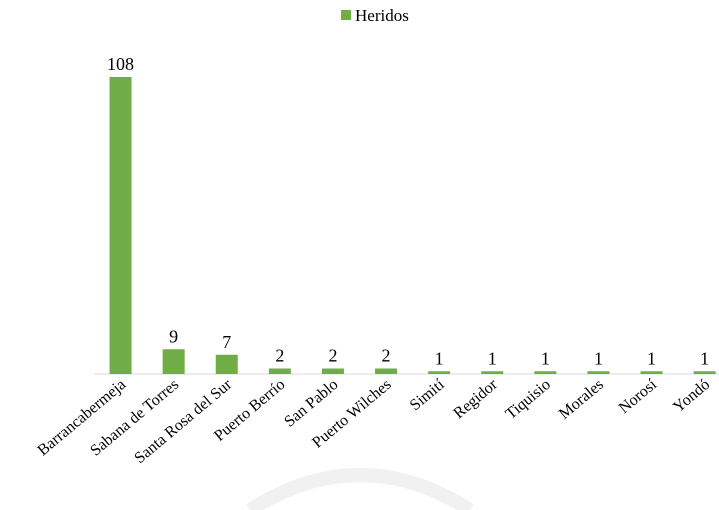 Image resolution: width=719 pixels, height=510 pixels. I want to click on x-tick-label: Simití, so click(427, 395).